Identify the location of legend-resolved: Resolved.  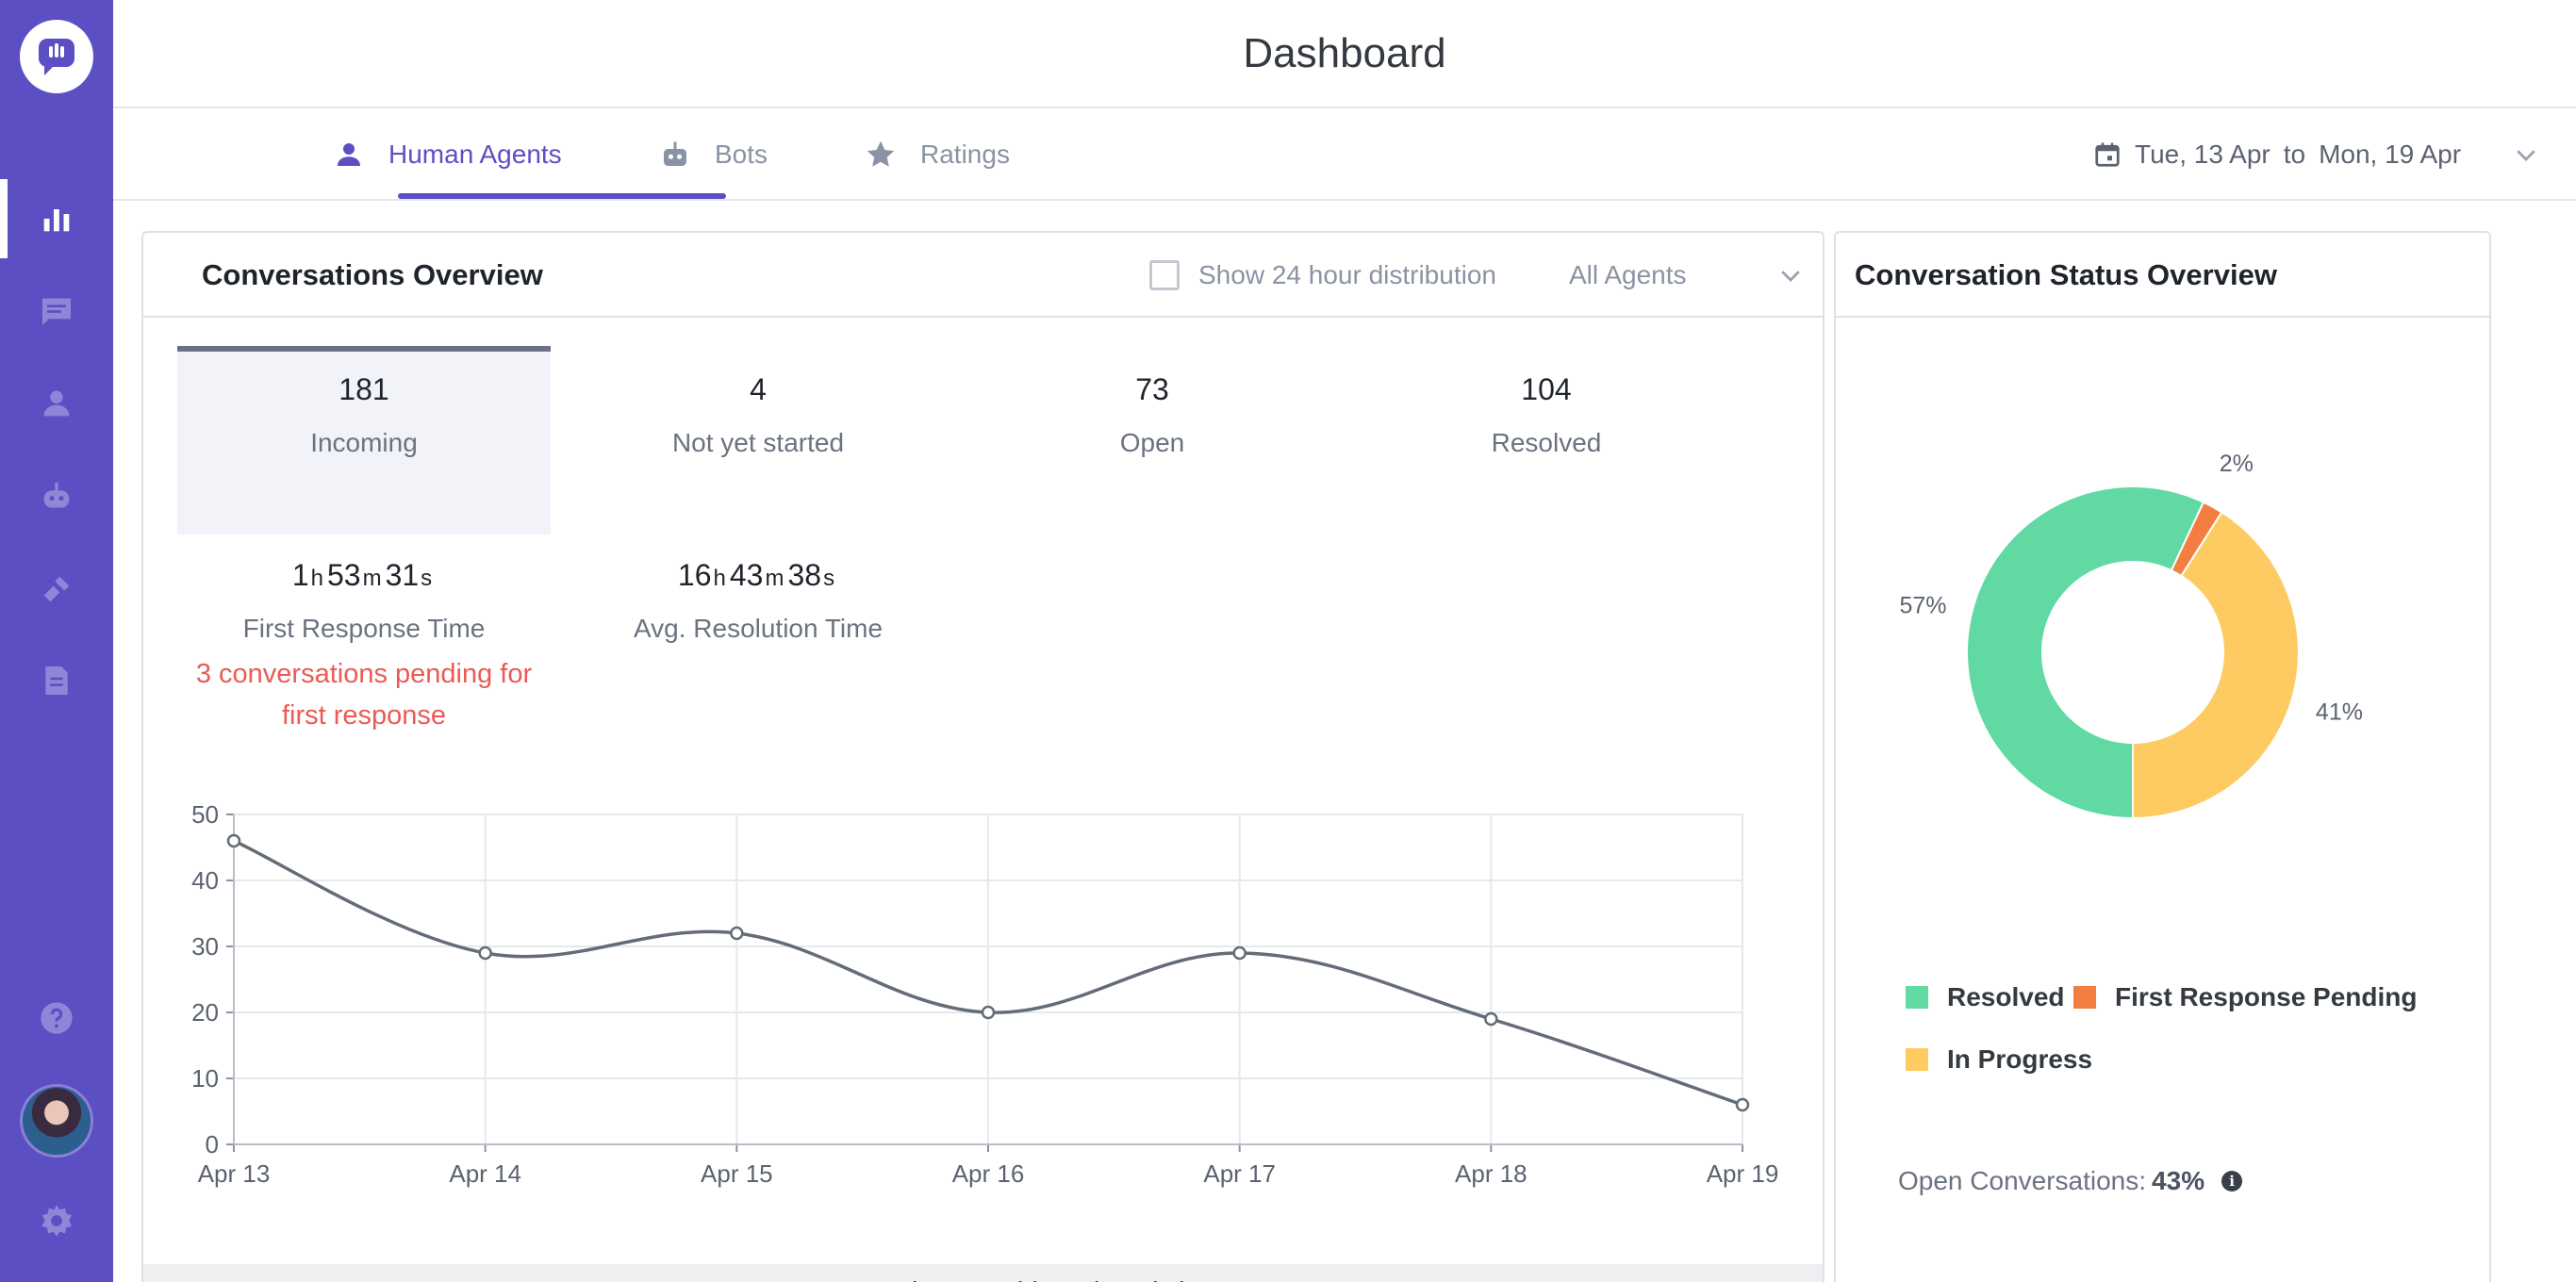
(1985, 997).